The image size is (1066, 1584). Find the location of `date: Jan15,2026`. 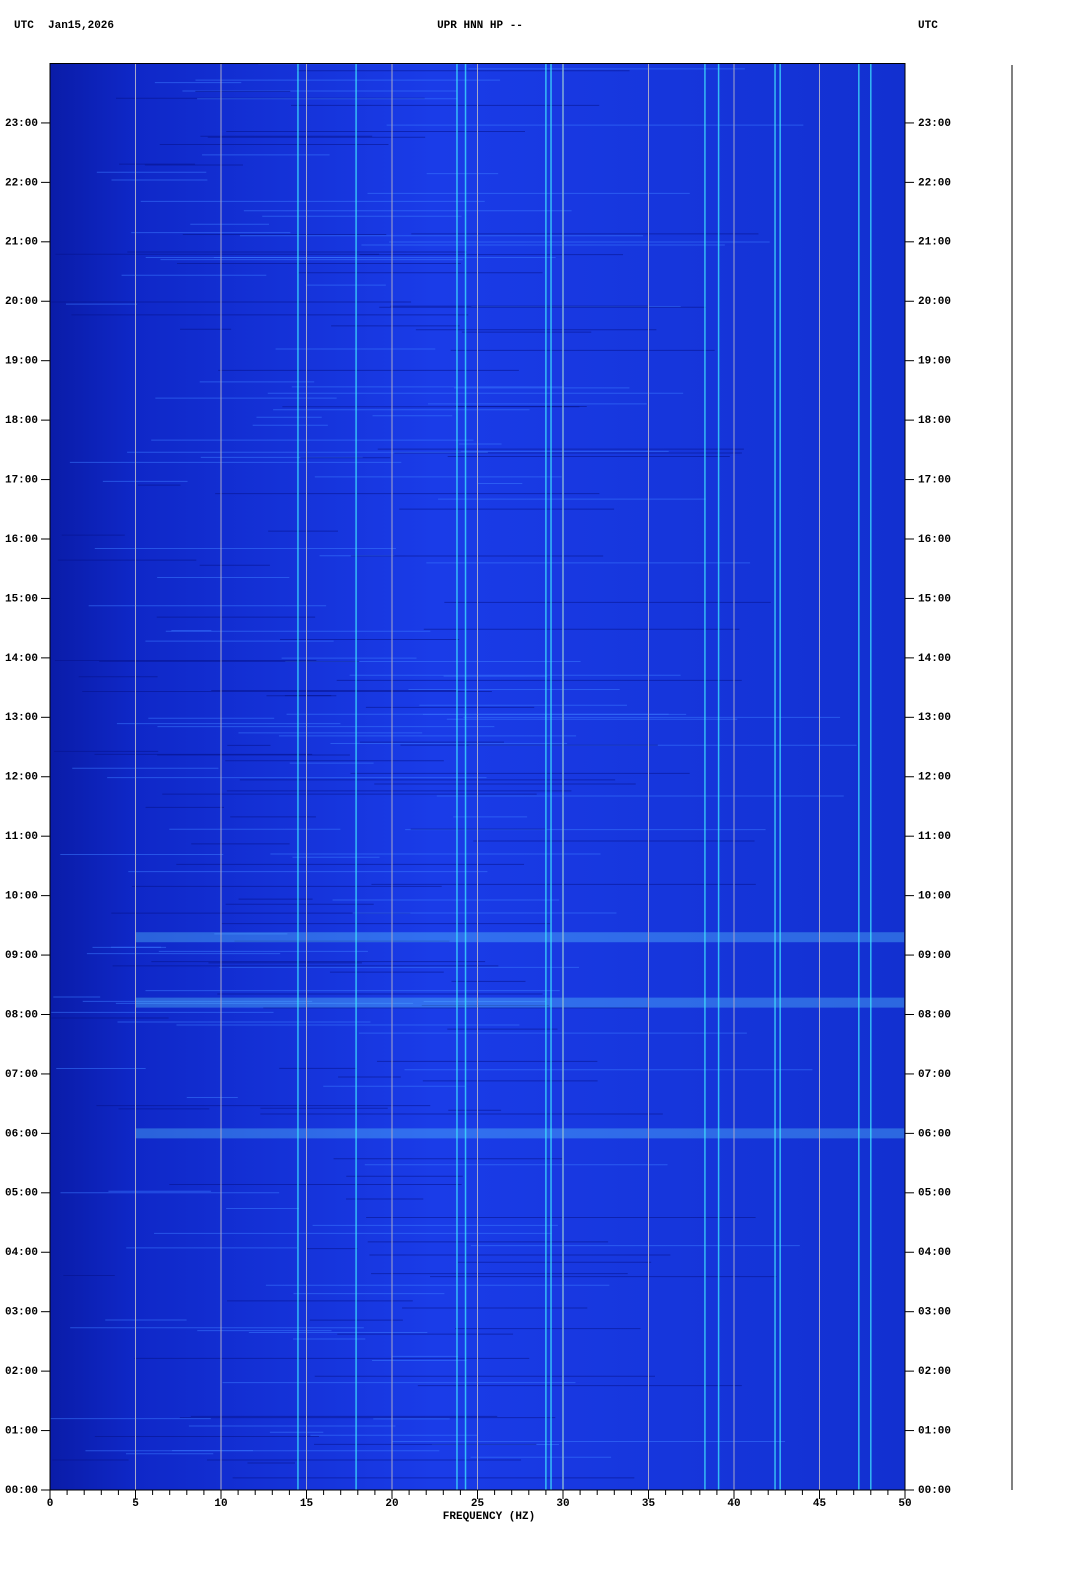

date: Jan15,2026 is located at coordinates (81, 26).